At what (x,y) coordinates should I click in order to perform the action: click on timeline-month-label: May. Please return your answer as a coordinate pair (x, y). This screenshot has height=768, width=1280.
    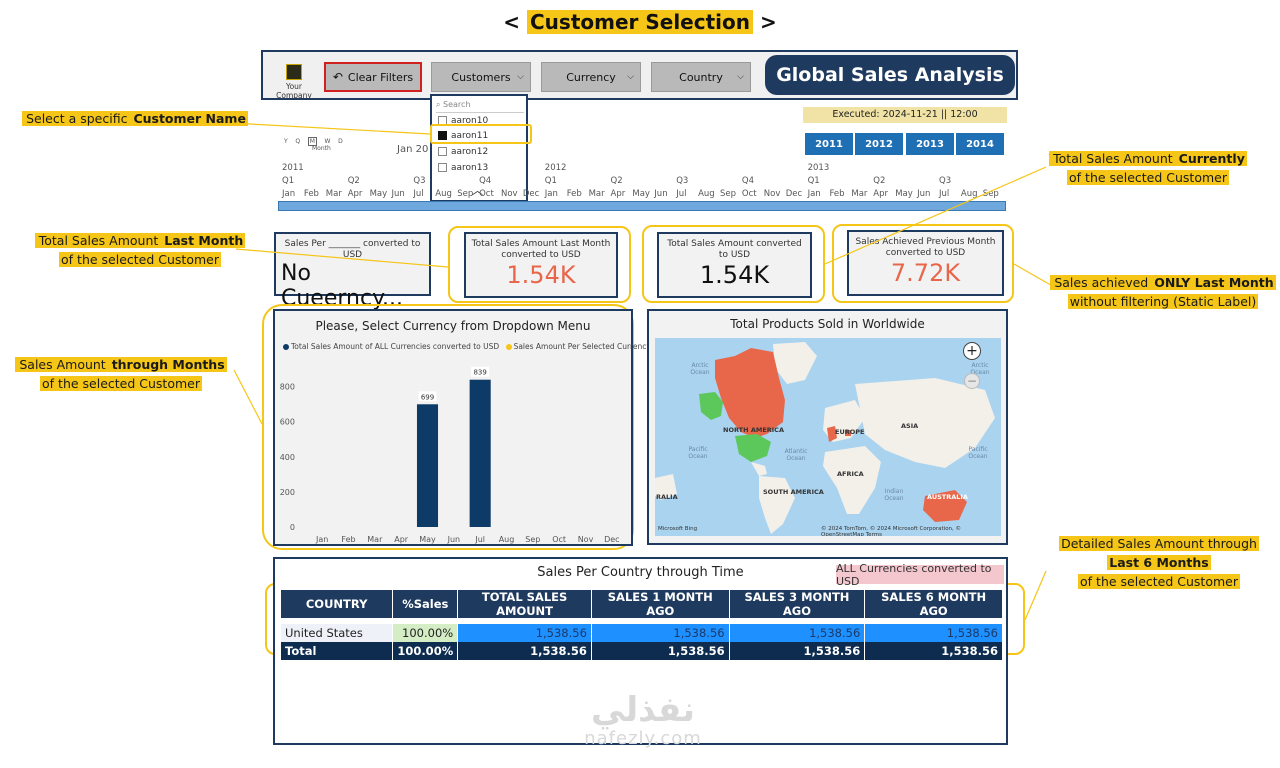
    Looking at the image, I should click on (641, 194).